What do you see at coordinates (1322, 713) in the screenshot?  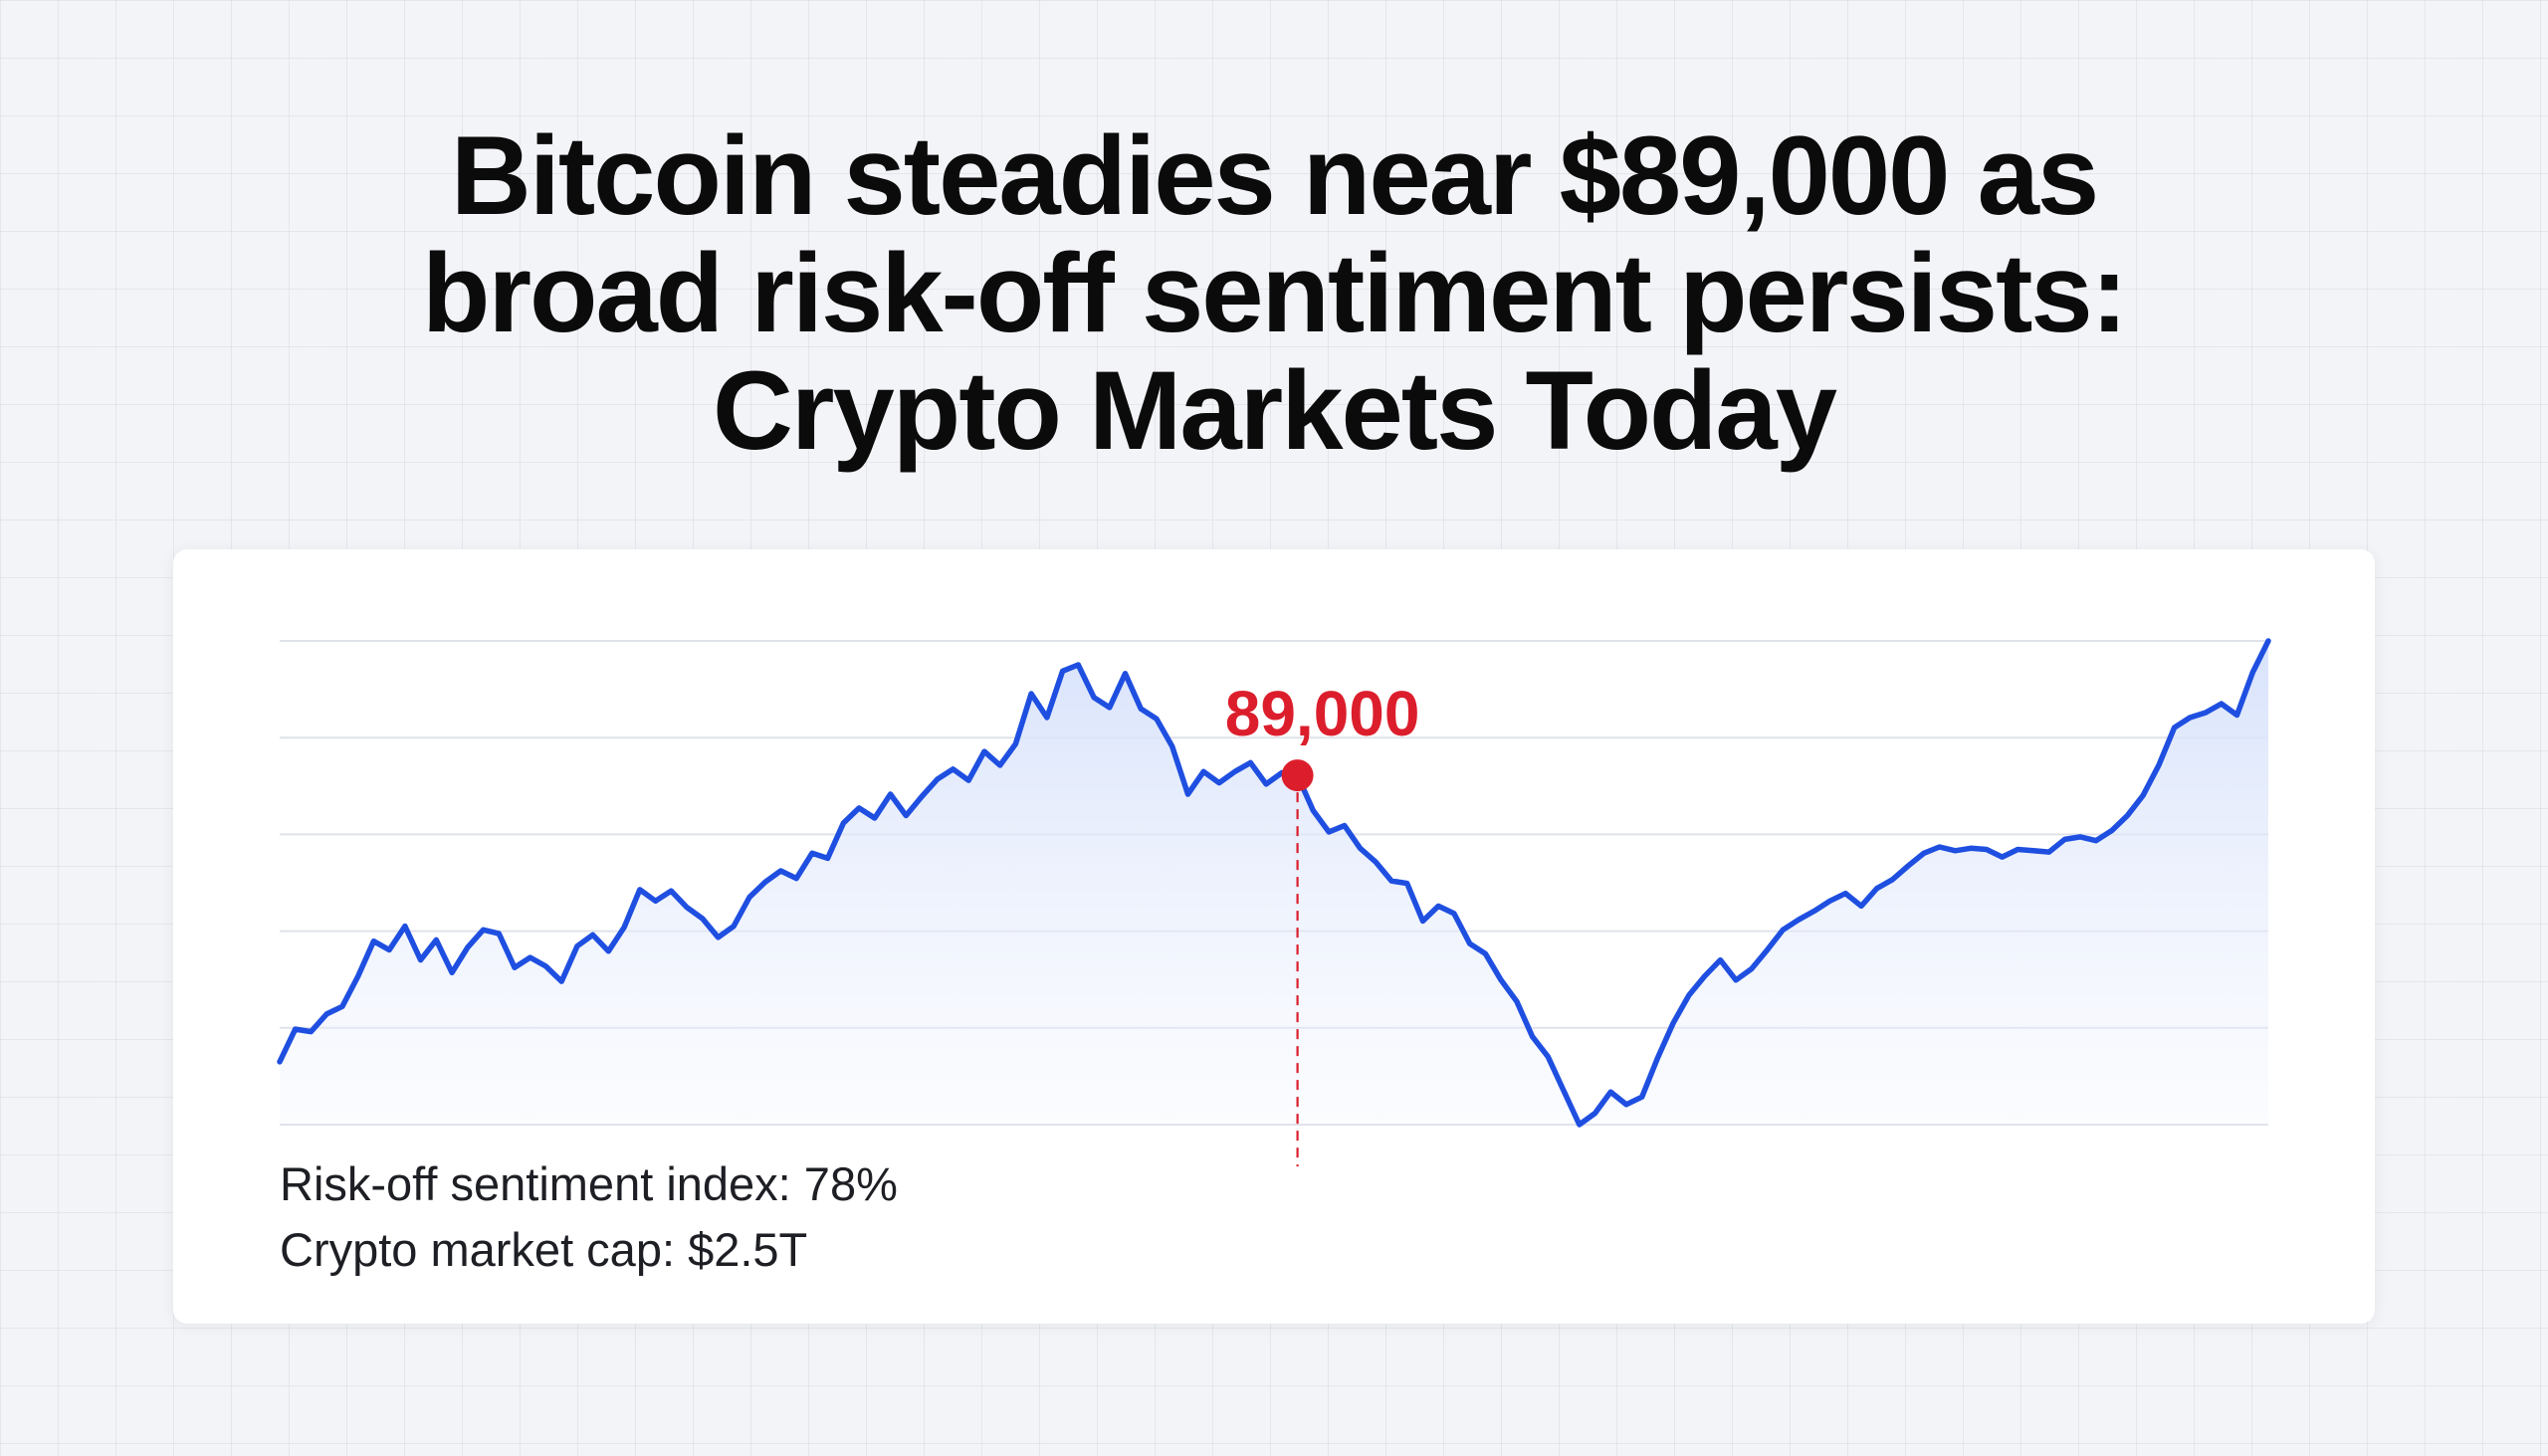 I see `marker-label: 89,000` at bounding box center [1322, 713].